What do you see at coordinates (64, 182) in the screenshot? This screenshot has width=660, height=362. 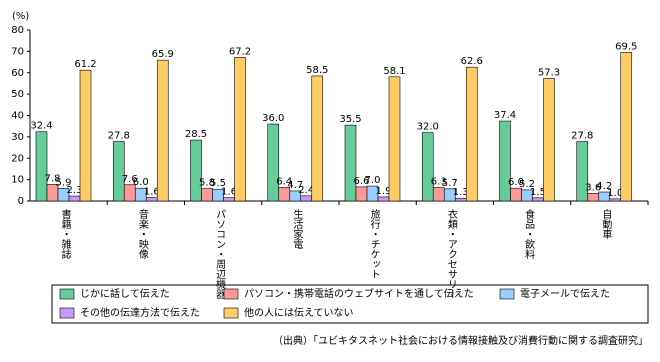 I see `value-label: 5.9` at bounding box center [64, 182].